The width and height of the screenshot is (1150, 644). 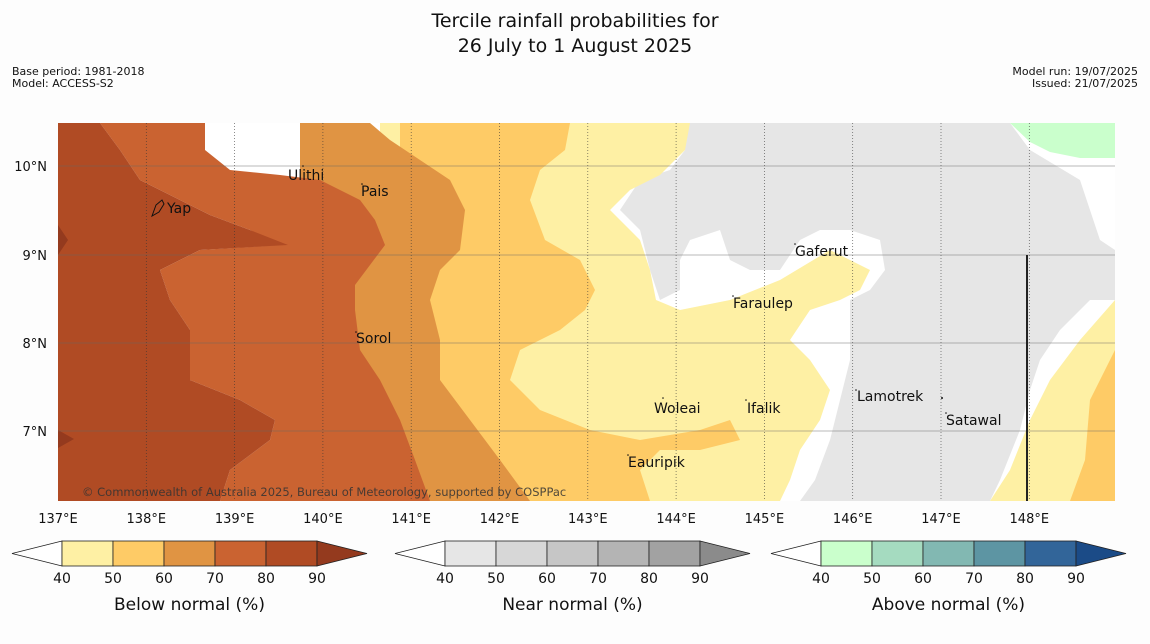 I want to click on below-normal-40-region-east, so click(x=1052, y=400).